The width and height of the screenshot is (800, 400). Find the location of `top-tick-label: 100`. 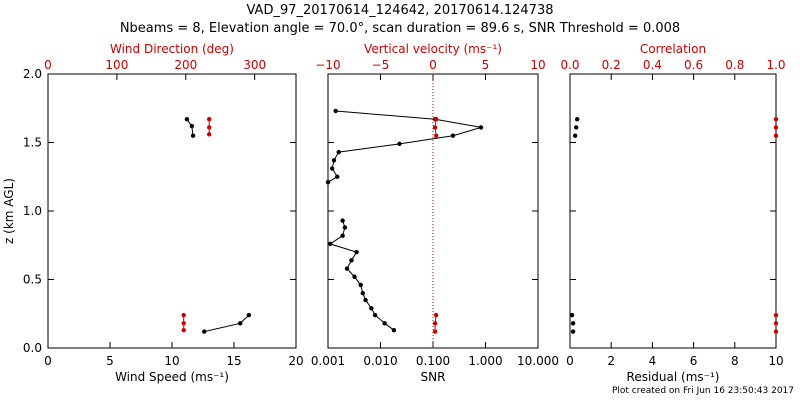

top-tick-label: 100 is located at coordinates (116, 65).